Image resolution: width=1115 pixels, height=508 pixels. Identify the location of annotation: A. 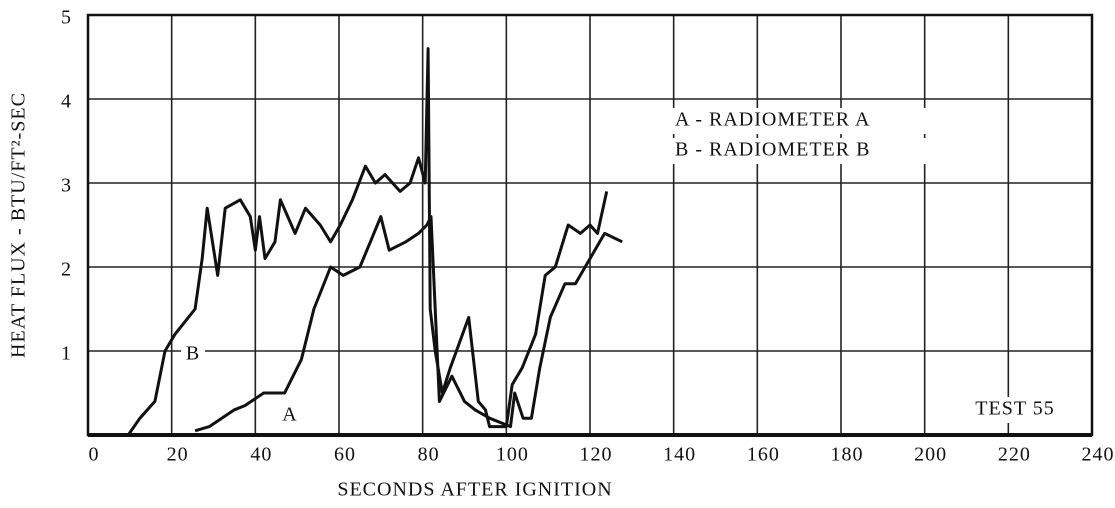
(289, 415).